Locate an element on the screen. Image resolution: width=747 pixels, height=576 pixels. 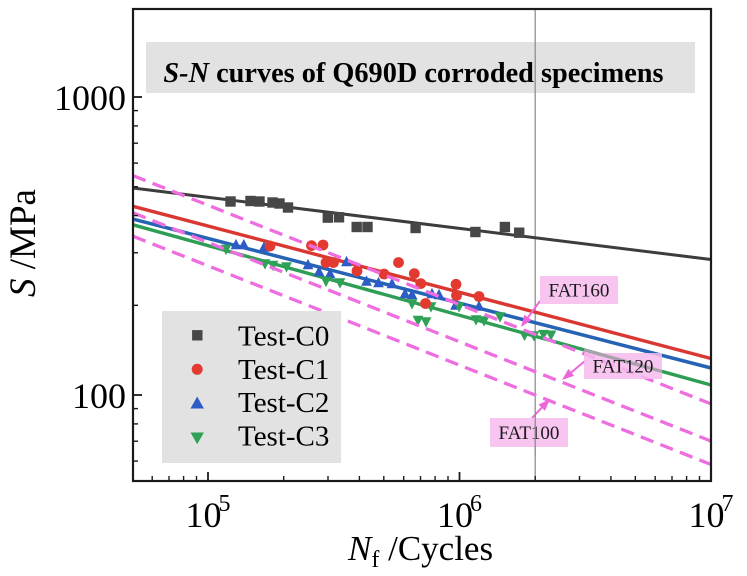
svg-text: Nf /Cycles is located at coordinates (420, 551).